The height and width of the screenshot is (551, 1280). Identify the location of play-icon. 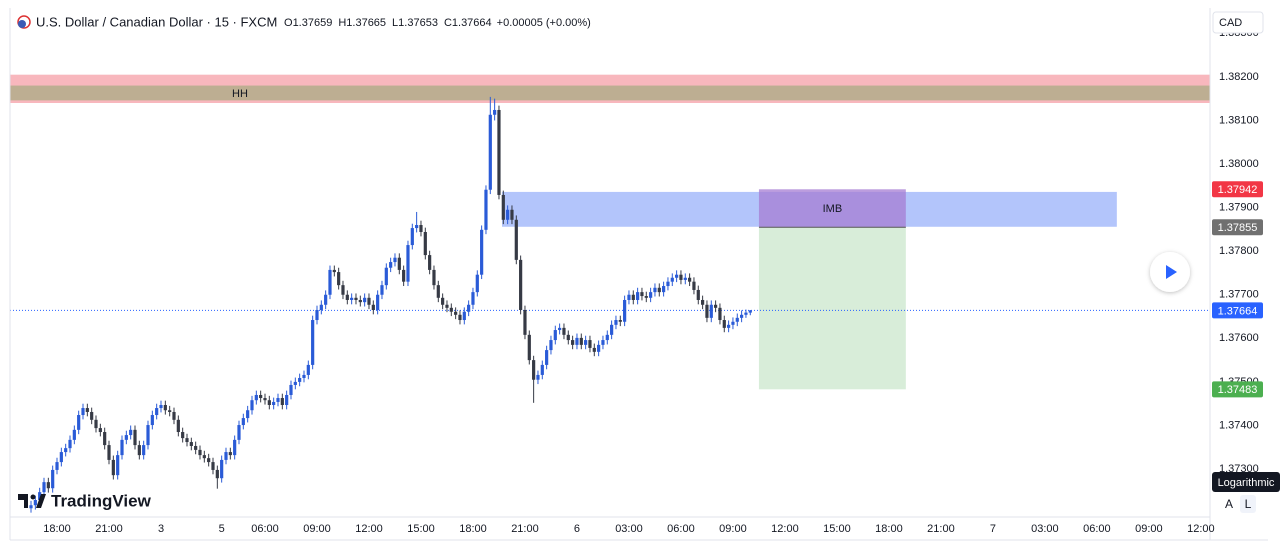
(1171, 272).